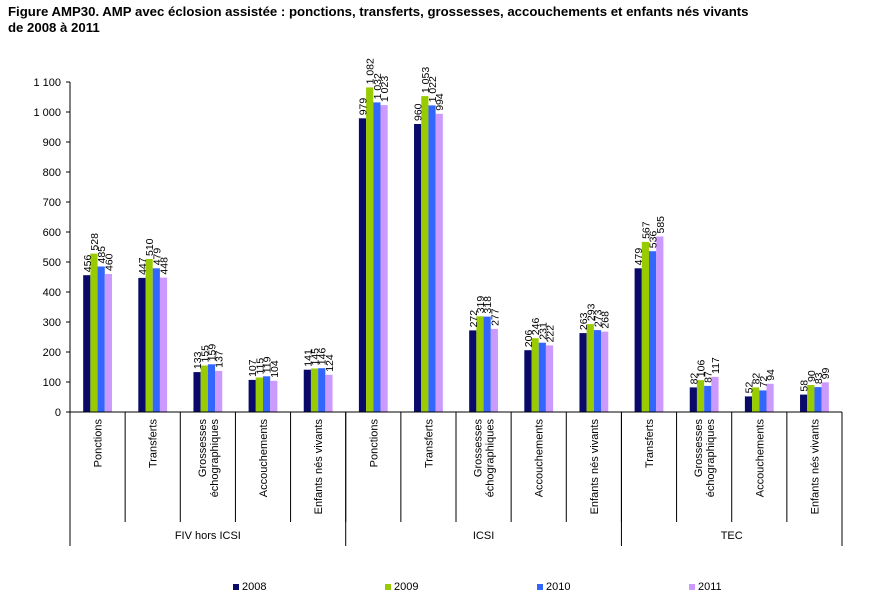 The height and width of the screenshot is (600, 894). I want to click on group-label: TEC, so click(732, 536).